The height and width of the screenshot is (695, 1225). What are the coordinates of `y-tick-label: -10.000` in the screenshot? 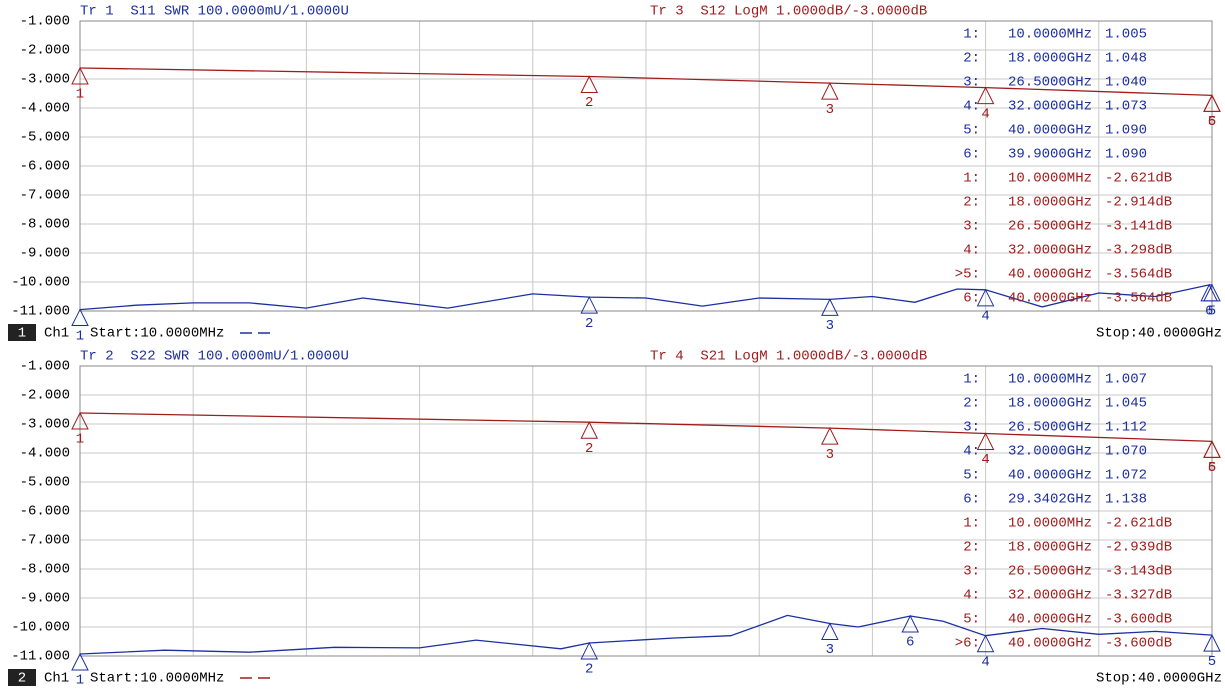 It's located at (40, 283).